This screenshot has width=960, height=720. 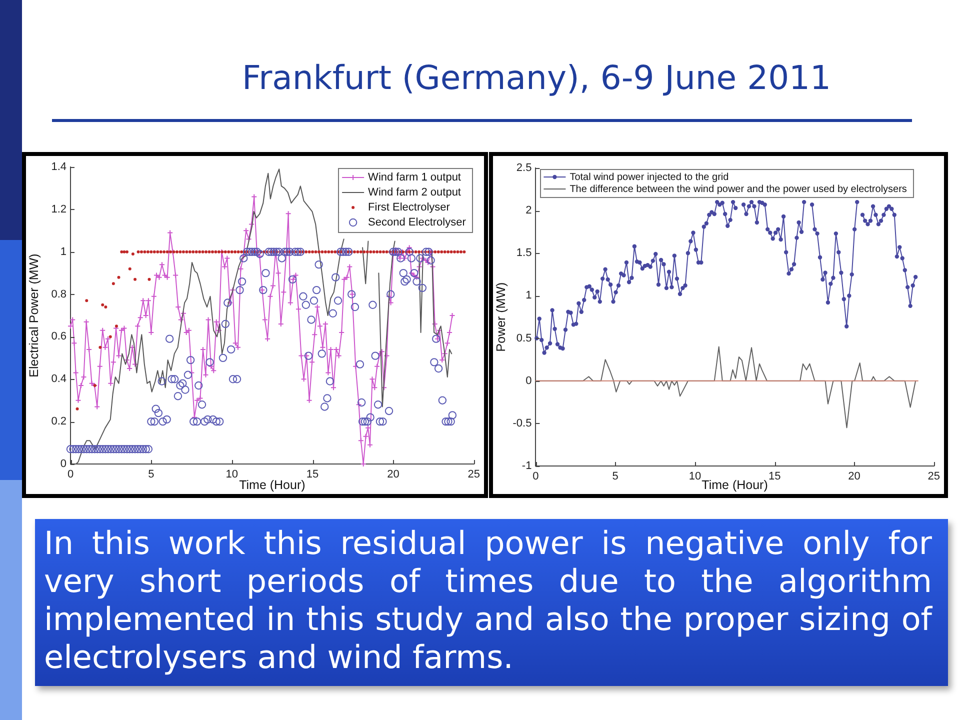 What do you see at coordinates (529, 210) in the screenshot?
I see `y-tick-label: 2` at bounding box center [529, 210].